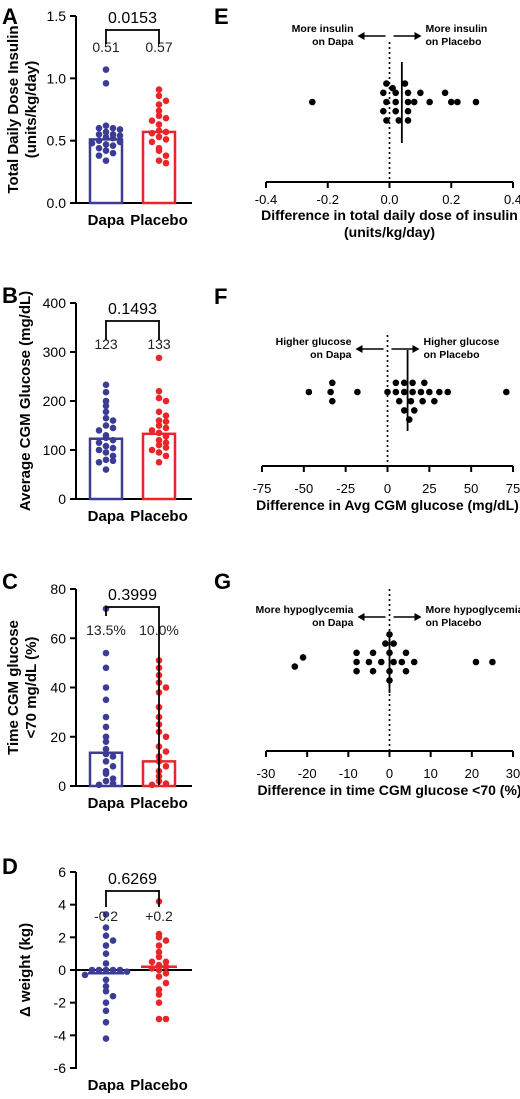 The image size is (520, 1099). I want to click on y-axis-label-A: Total Daily Dose Insulin, so click(13, 109).